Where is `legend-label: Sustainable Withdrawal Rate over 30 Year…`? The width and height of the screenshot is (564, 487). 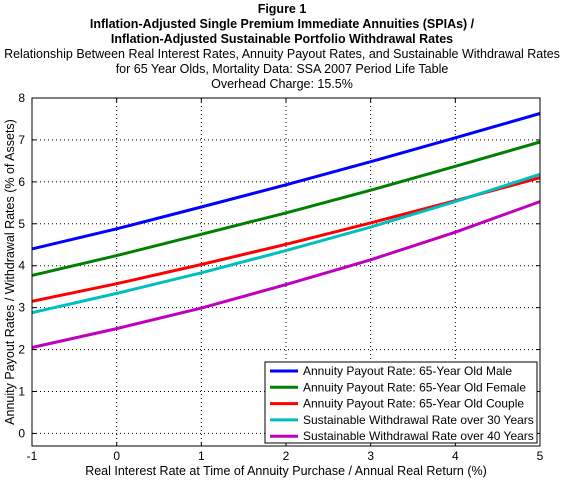
legend-label: Sustainable Withdrawal Rate over 30 Year… is located at coordinates (418, 420).